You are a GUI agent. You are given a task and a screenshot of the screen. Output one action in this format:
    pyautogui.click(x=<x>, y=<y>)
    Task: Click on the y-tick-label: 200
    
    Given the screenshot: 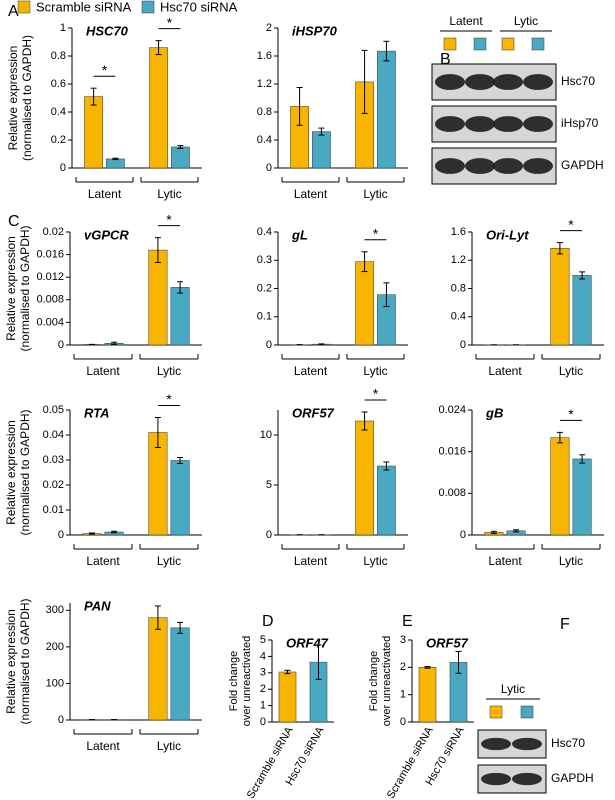 What is the action you would take?
    pyautogui.click(x=55, y=647)
    